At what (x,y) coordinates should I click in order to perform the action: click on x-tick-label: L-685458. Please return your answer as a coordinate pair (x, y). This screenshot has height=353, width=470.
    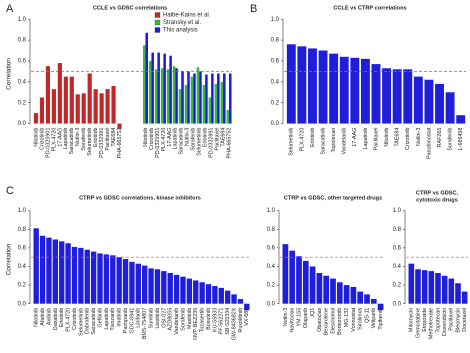
    Looking at the image, I should click on (461, 139).